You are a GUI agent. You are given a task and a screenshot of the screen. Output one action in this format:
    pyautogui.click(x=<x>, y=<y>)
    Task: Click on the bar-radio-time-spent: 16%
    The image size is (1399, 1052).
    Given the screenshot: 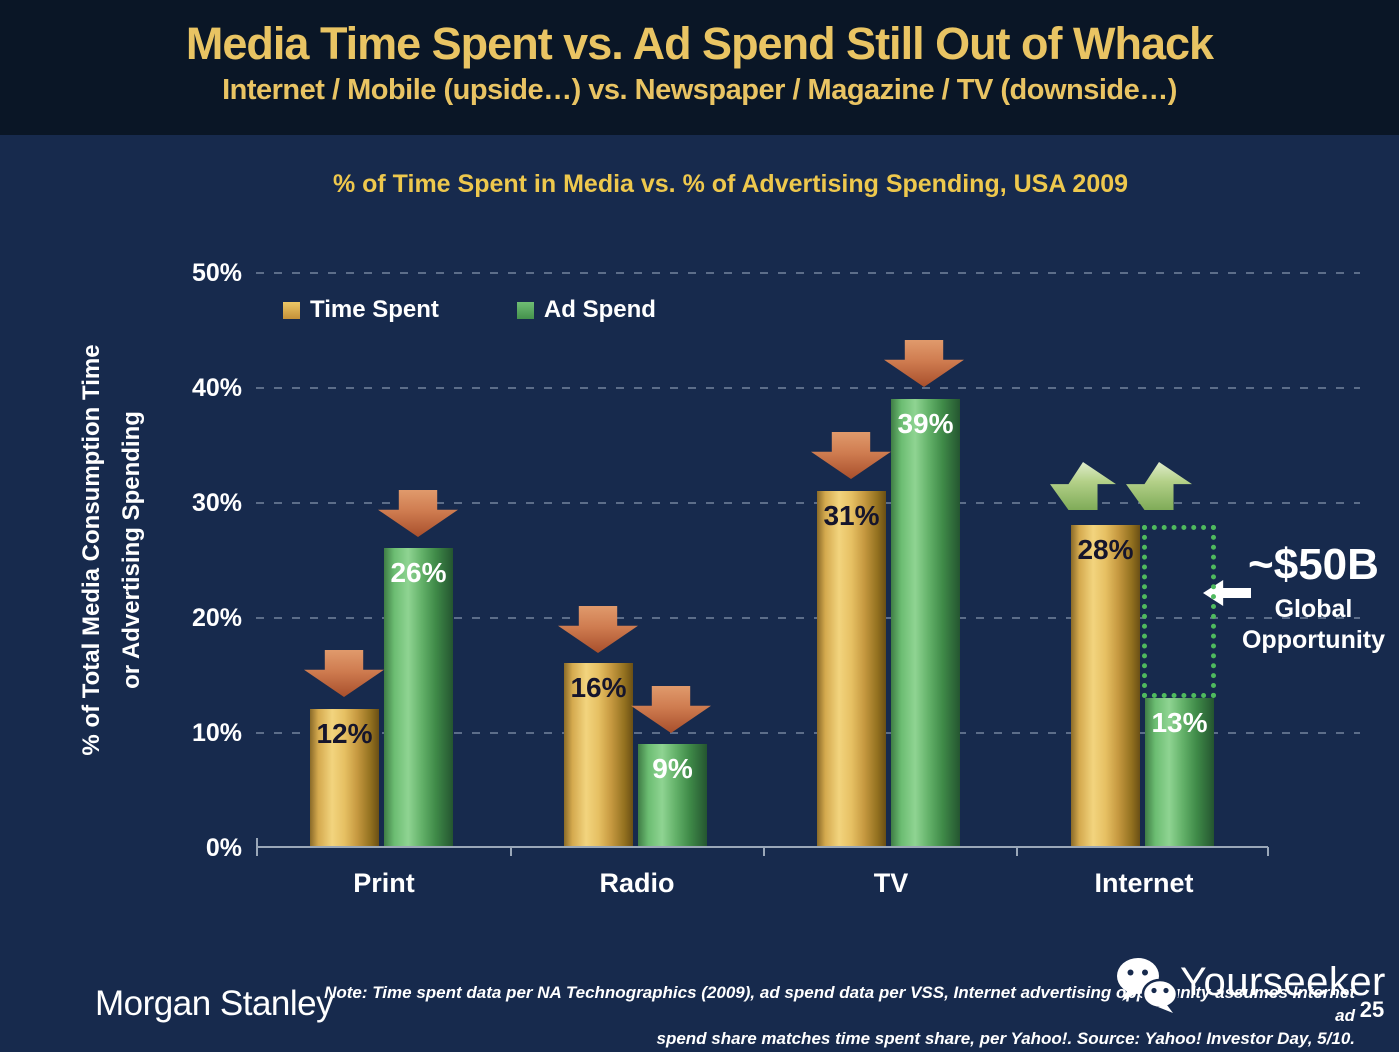 What is the action you would take?
    pyautogui.click(x=598, y=755)
    